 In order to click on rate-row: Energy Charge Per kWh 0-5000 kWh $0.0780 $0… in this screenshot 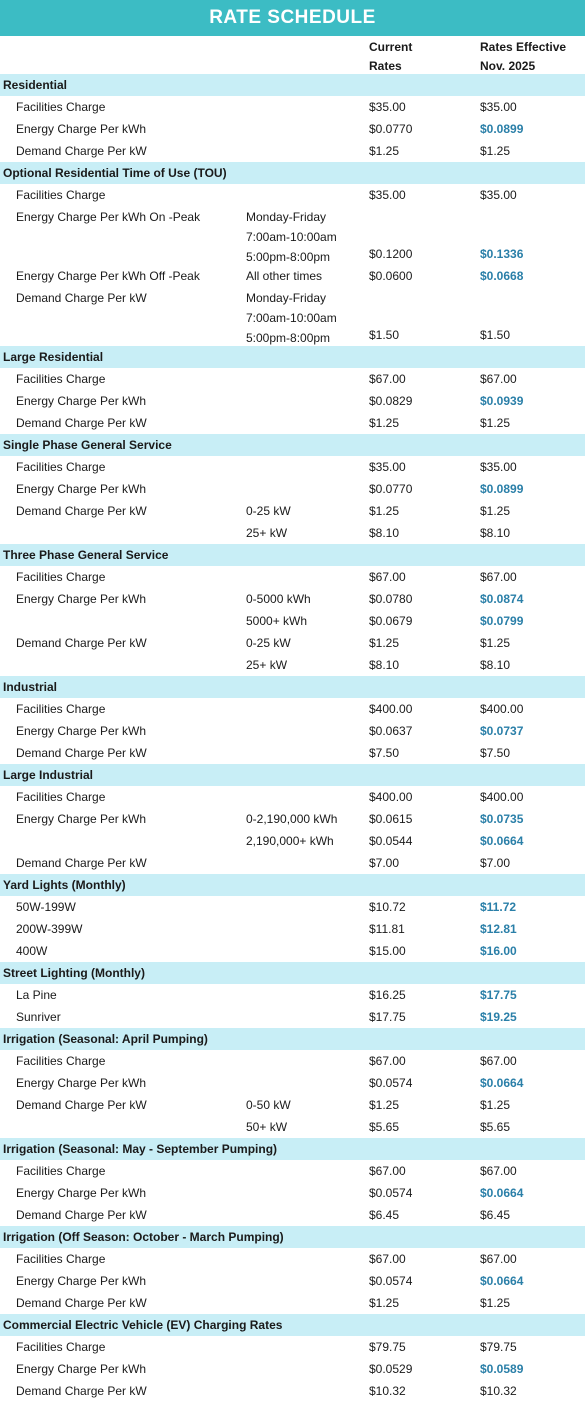, I will do `click(292, 599)`.